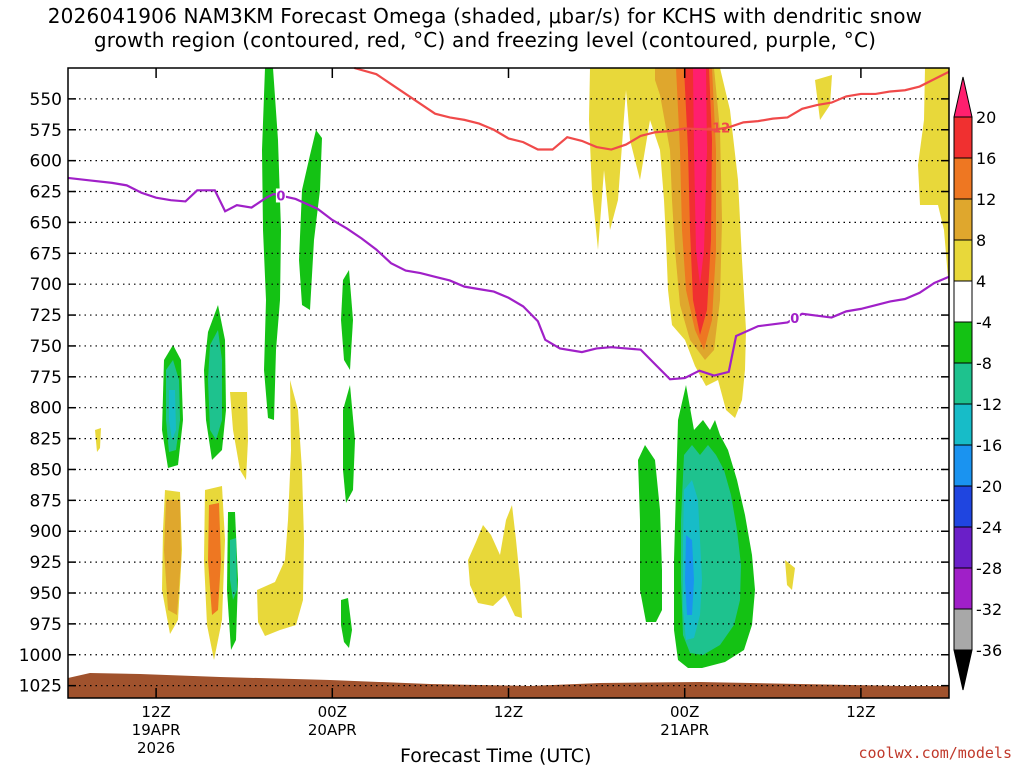  Describe the element at coordinates (984, 322) in the screenshot. I see `colorbar-label-5: -4` at that location.